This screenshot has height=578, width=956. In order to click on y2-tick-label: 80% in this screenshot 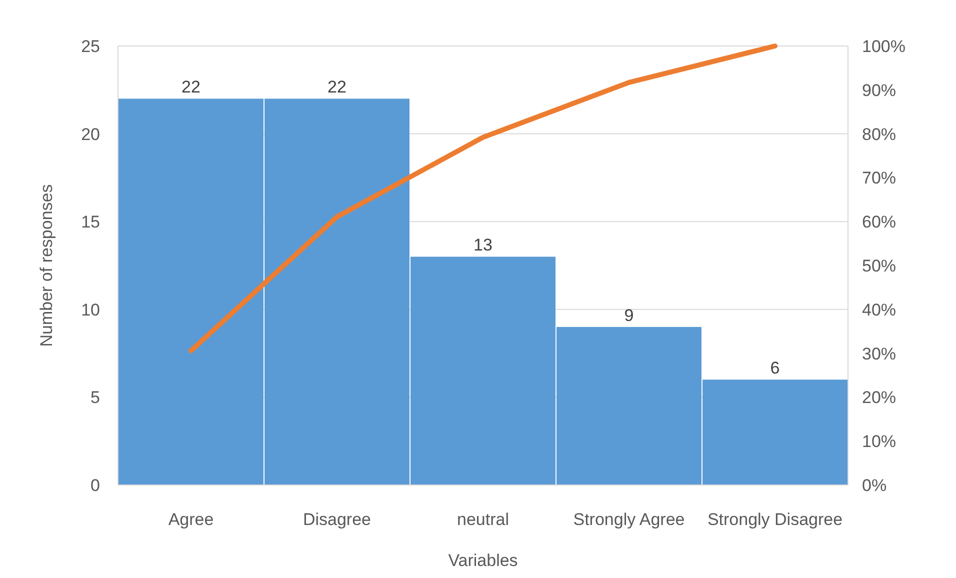, I will do `click(879, 134)`.